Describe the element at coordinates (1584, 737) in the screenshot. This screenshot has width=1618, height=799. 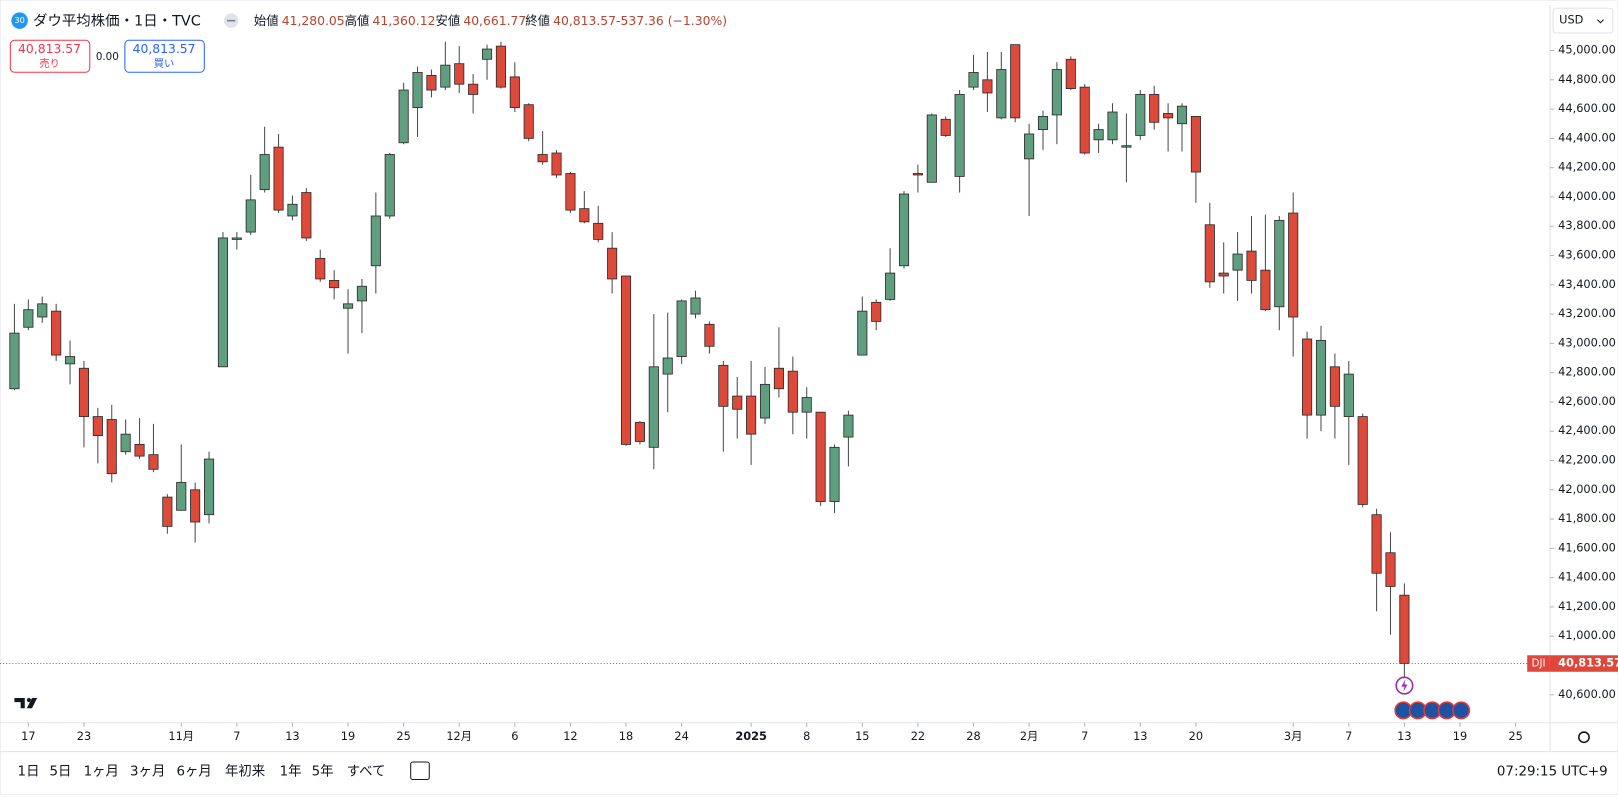
I see `settings-icon` at that location.